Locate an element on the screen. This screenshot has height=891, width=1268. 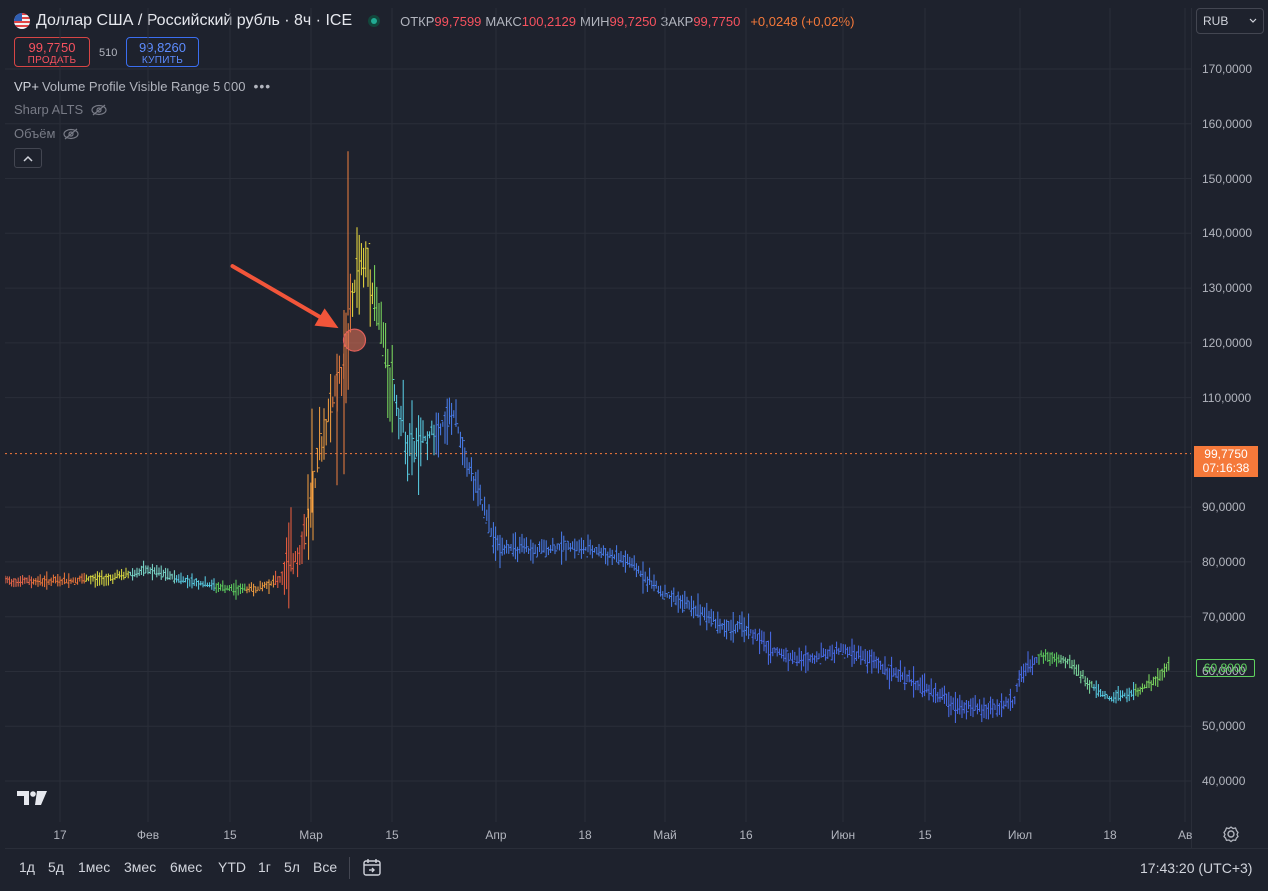
change-value: +0,0248 (+0,02%) is located at coordinates (802, 21).